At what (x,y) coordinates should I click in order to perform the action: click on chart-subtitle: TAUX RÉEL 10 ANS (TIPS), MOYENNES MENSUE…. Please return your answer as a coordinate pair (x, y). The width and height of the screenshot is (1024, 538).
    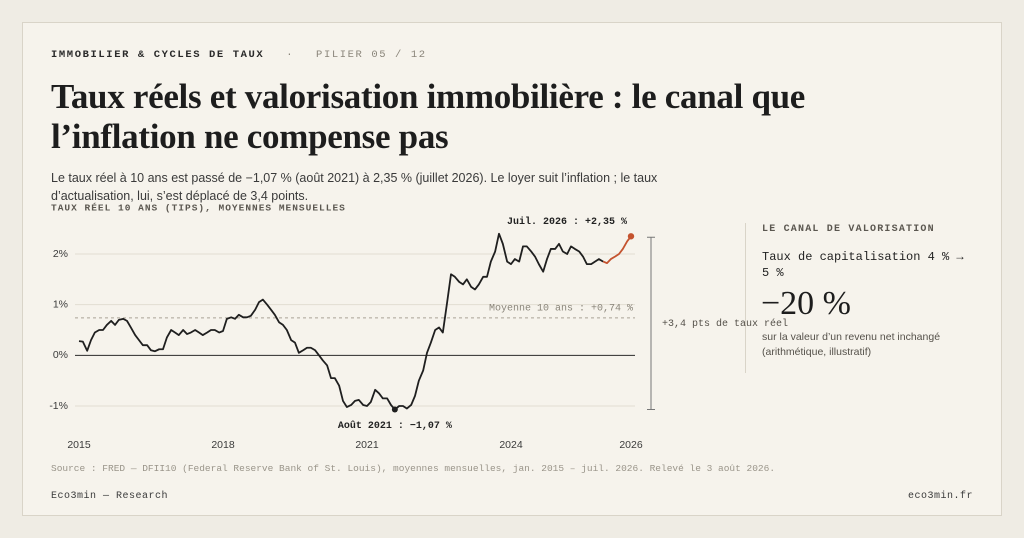
    Looking at the image, I should click on (198, 208).